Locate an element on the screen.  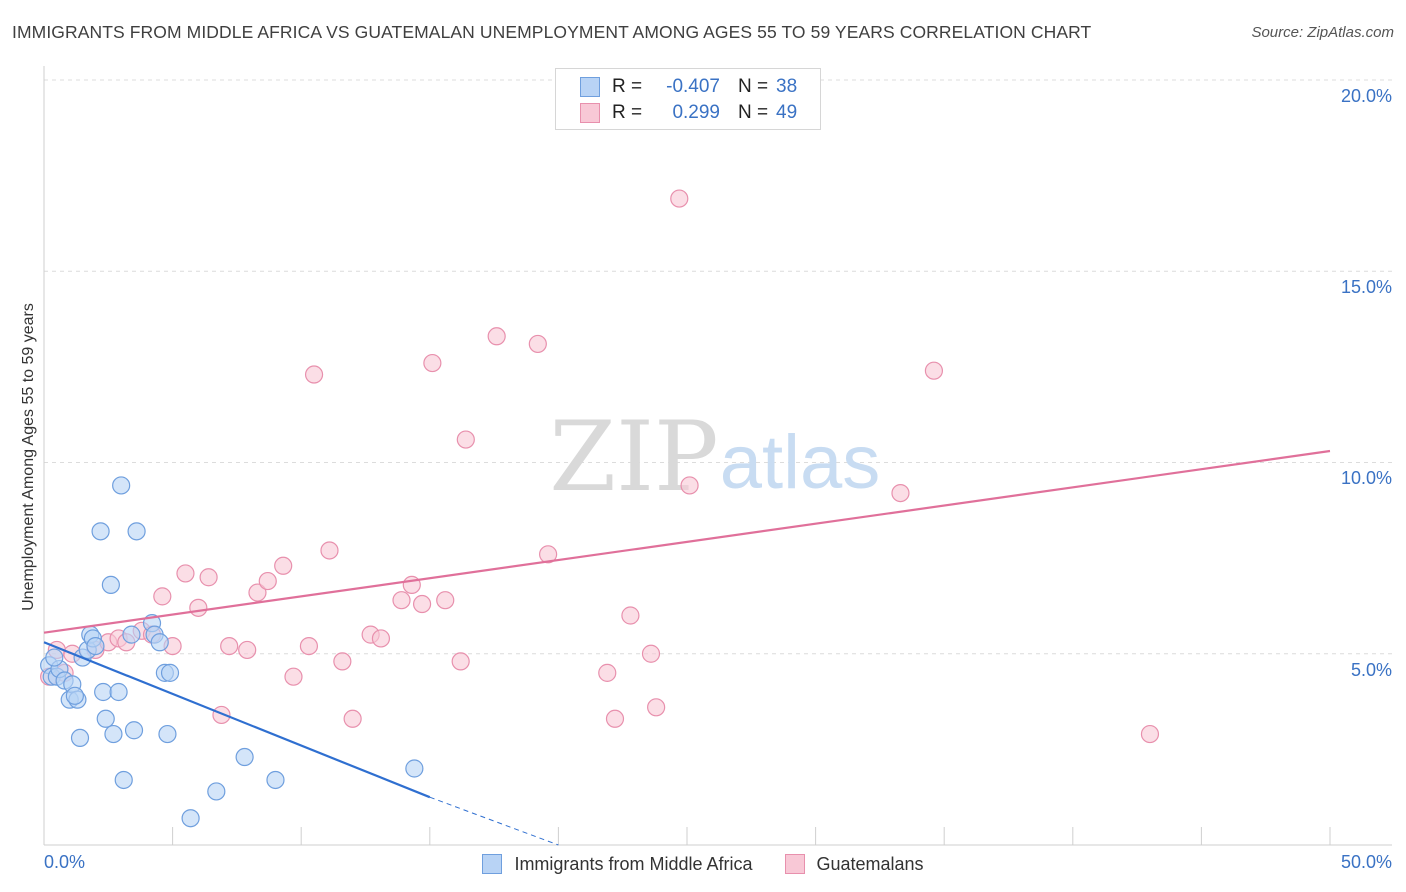
y-tick-20: 20.0% is located at coordinates (1366, 96).